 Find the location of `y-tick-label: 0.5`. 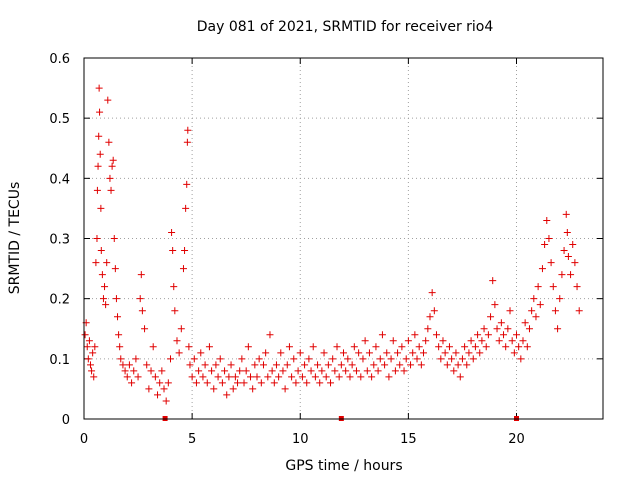

y-tick-label: 0.5 is located at coordinates (59, 119).